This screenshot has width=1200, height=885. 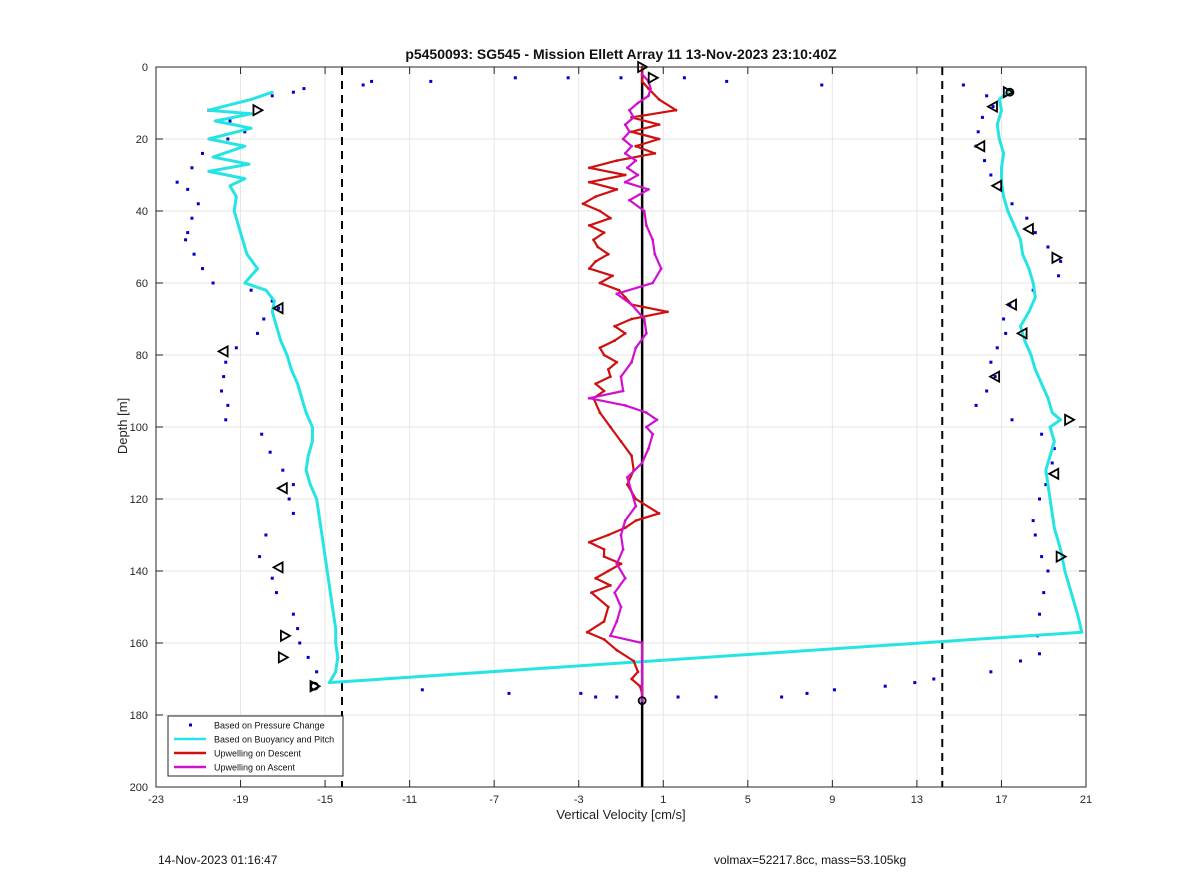 What do you see at coordinates (579, 800) in the screenshot?
I see `x-tick-label: -3` at bounding box center [579, 800].